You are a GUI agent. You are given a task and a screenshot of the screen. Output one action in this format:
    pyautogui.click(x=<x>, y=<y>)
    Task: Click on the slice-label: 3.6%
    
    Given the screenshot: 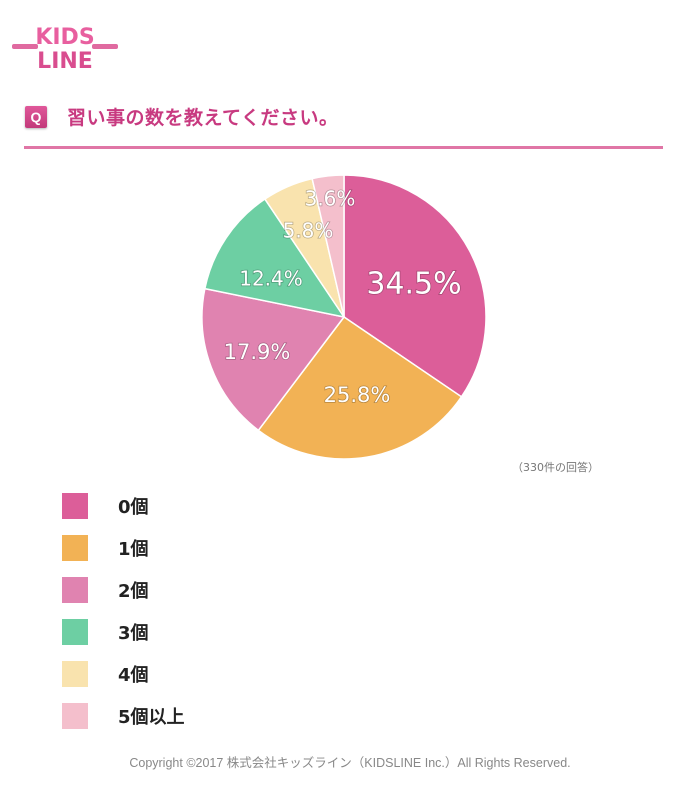 What is the action you would take?
    pyautogui.click(x=330, y=199)
    